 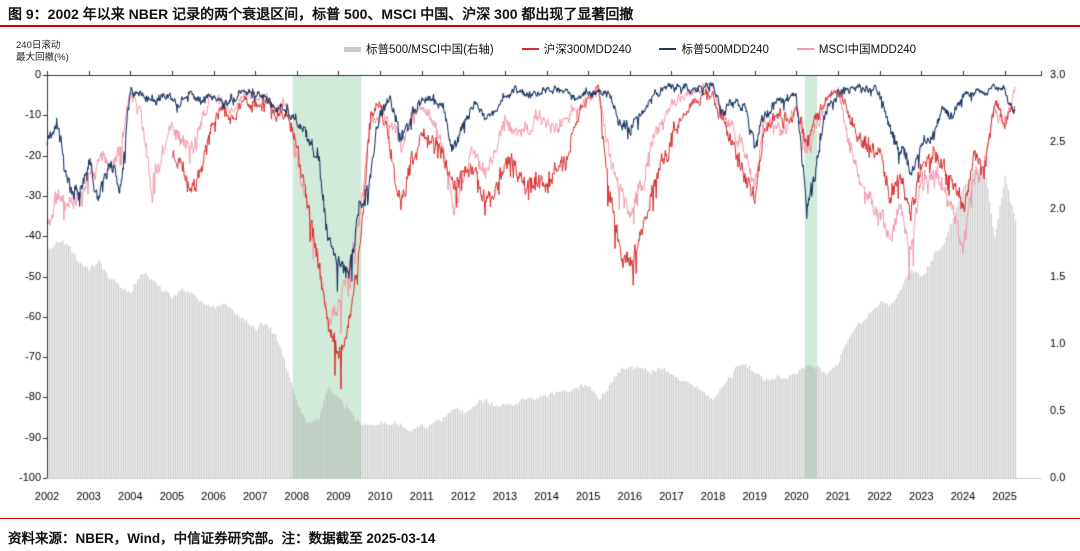 I want to click on msci-china-series-swatch, so click(x=805, y=49).